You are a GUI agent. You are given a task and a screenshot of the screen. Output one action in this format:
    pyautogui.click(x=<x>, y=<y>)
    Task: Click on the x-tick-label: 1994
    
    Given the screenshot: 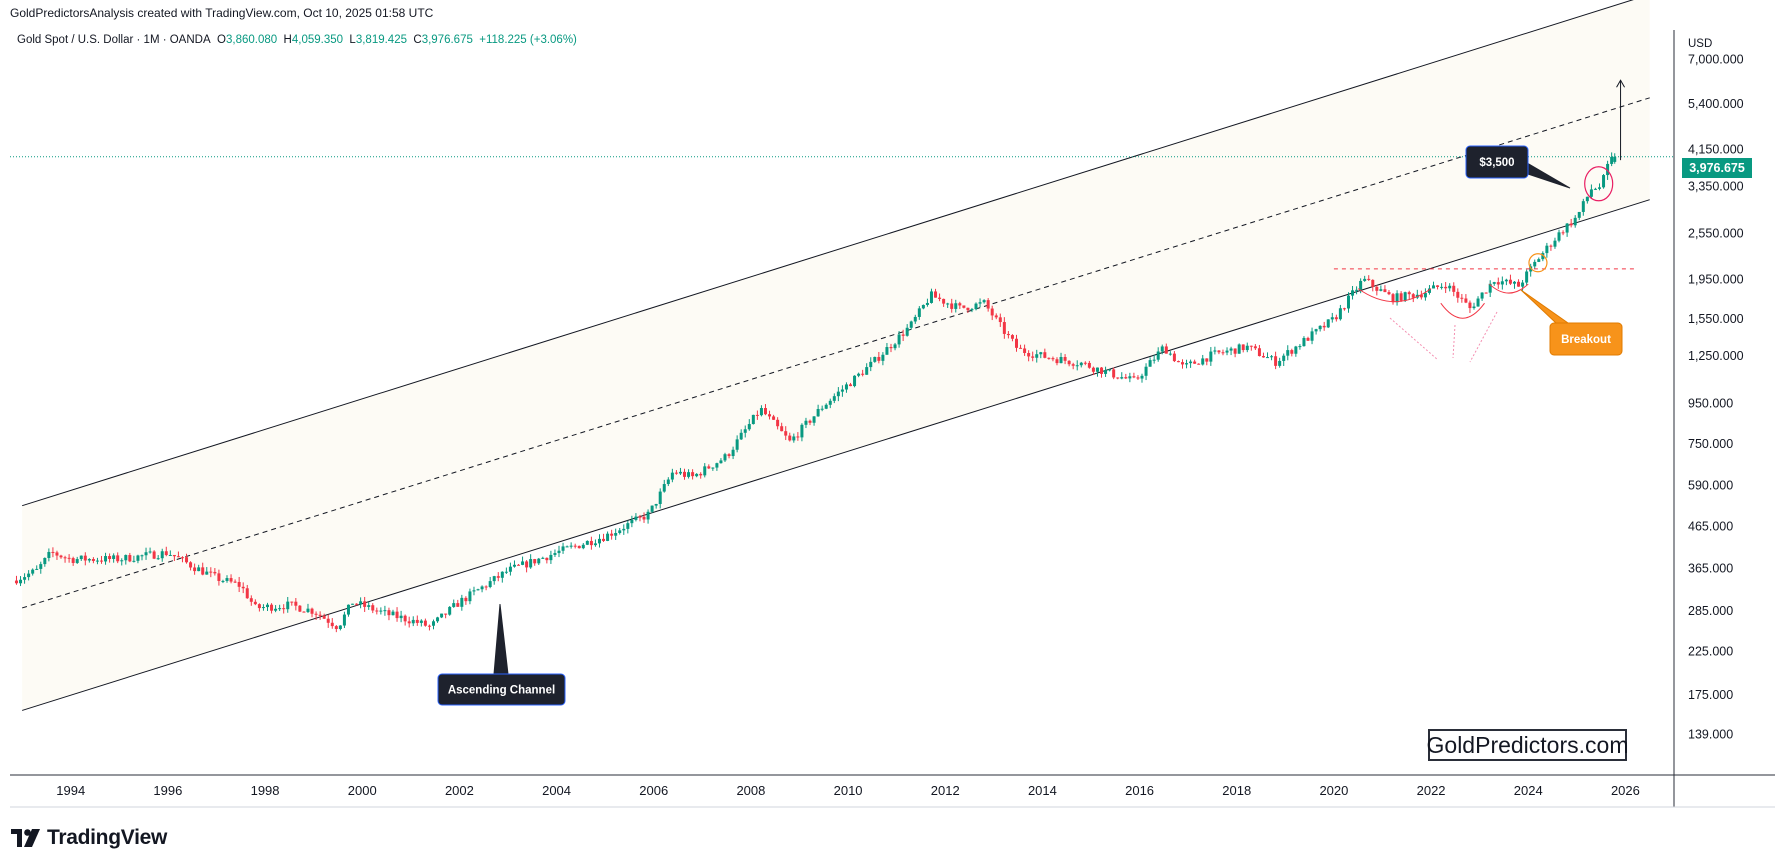 What is the action you would take?
    pyautogui.click(x=70, y=790)
    